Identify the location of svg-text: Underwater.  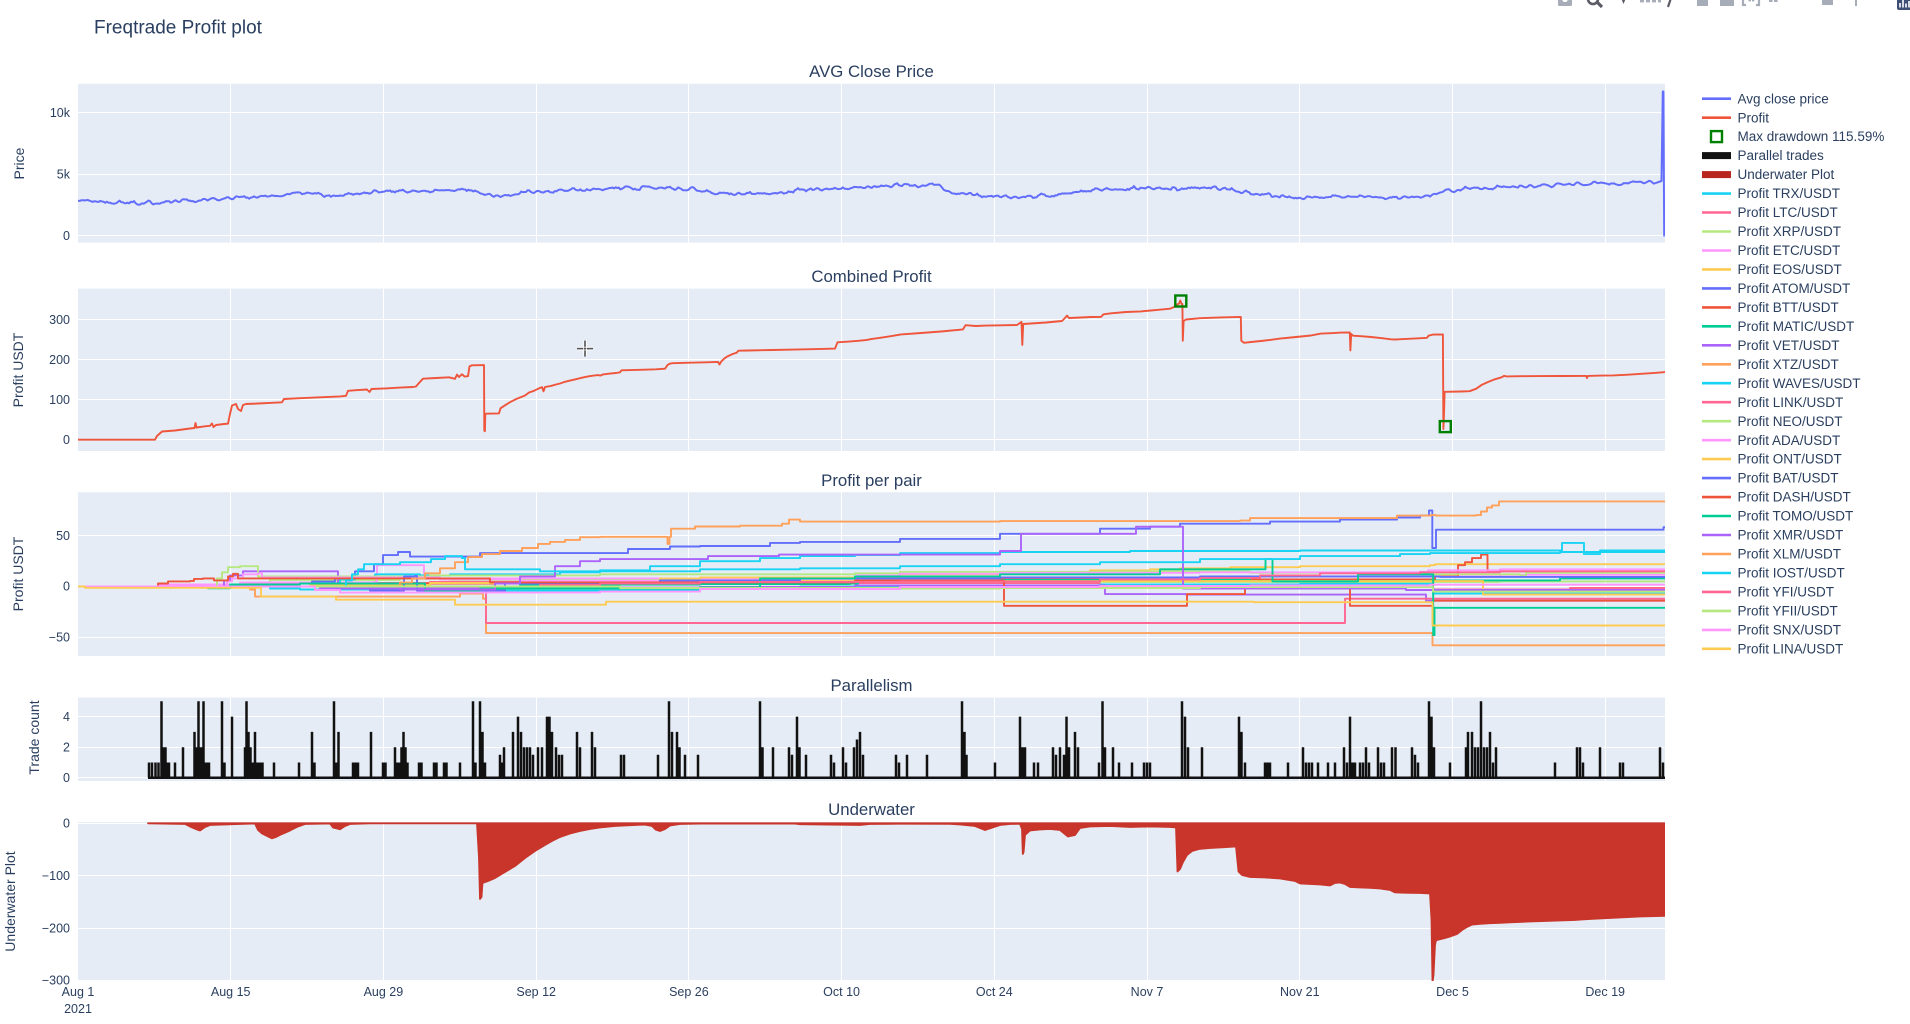
(871, 809).